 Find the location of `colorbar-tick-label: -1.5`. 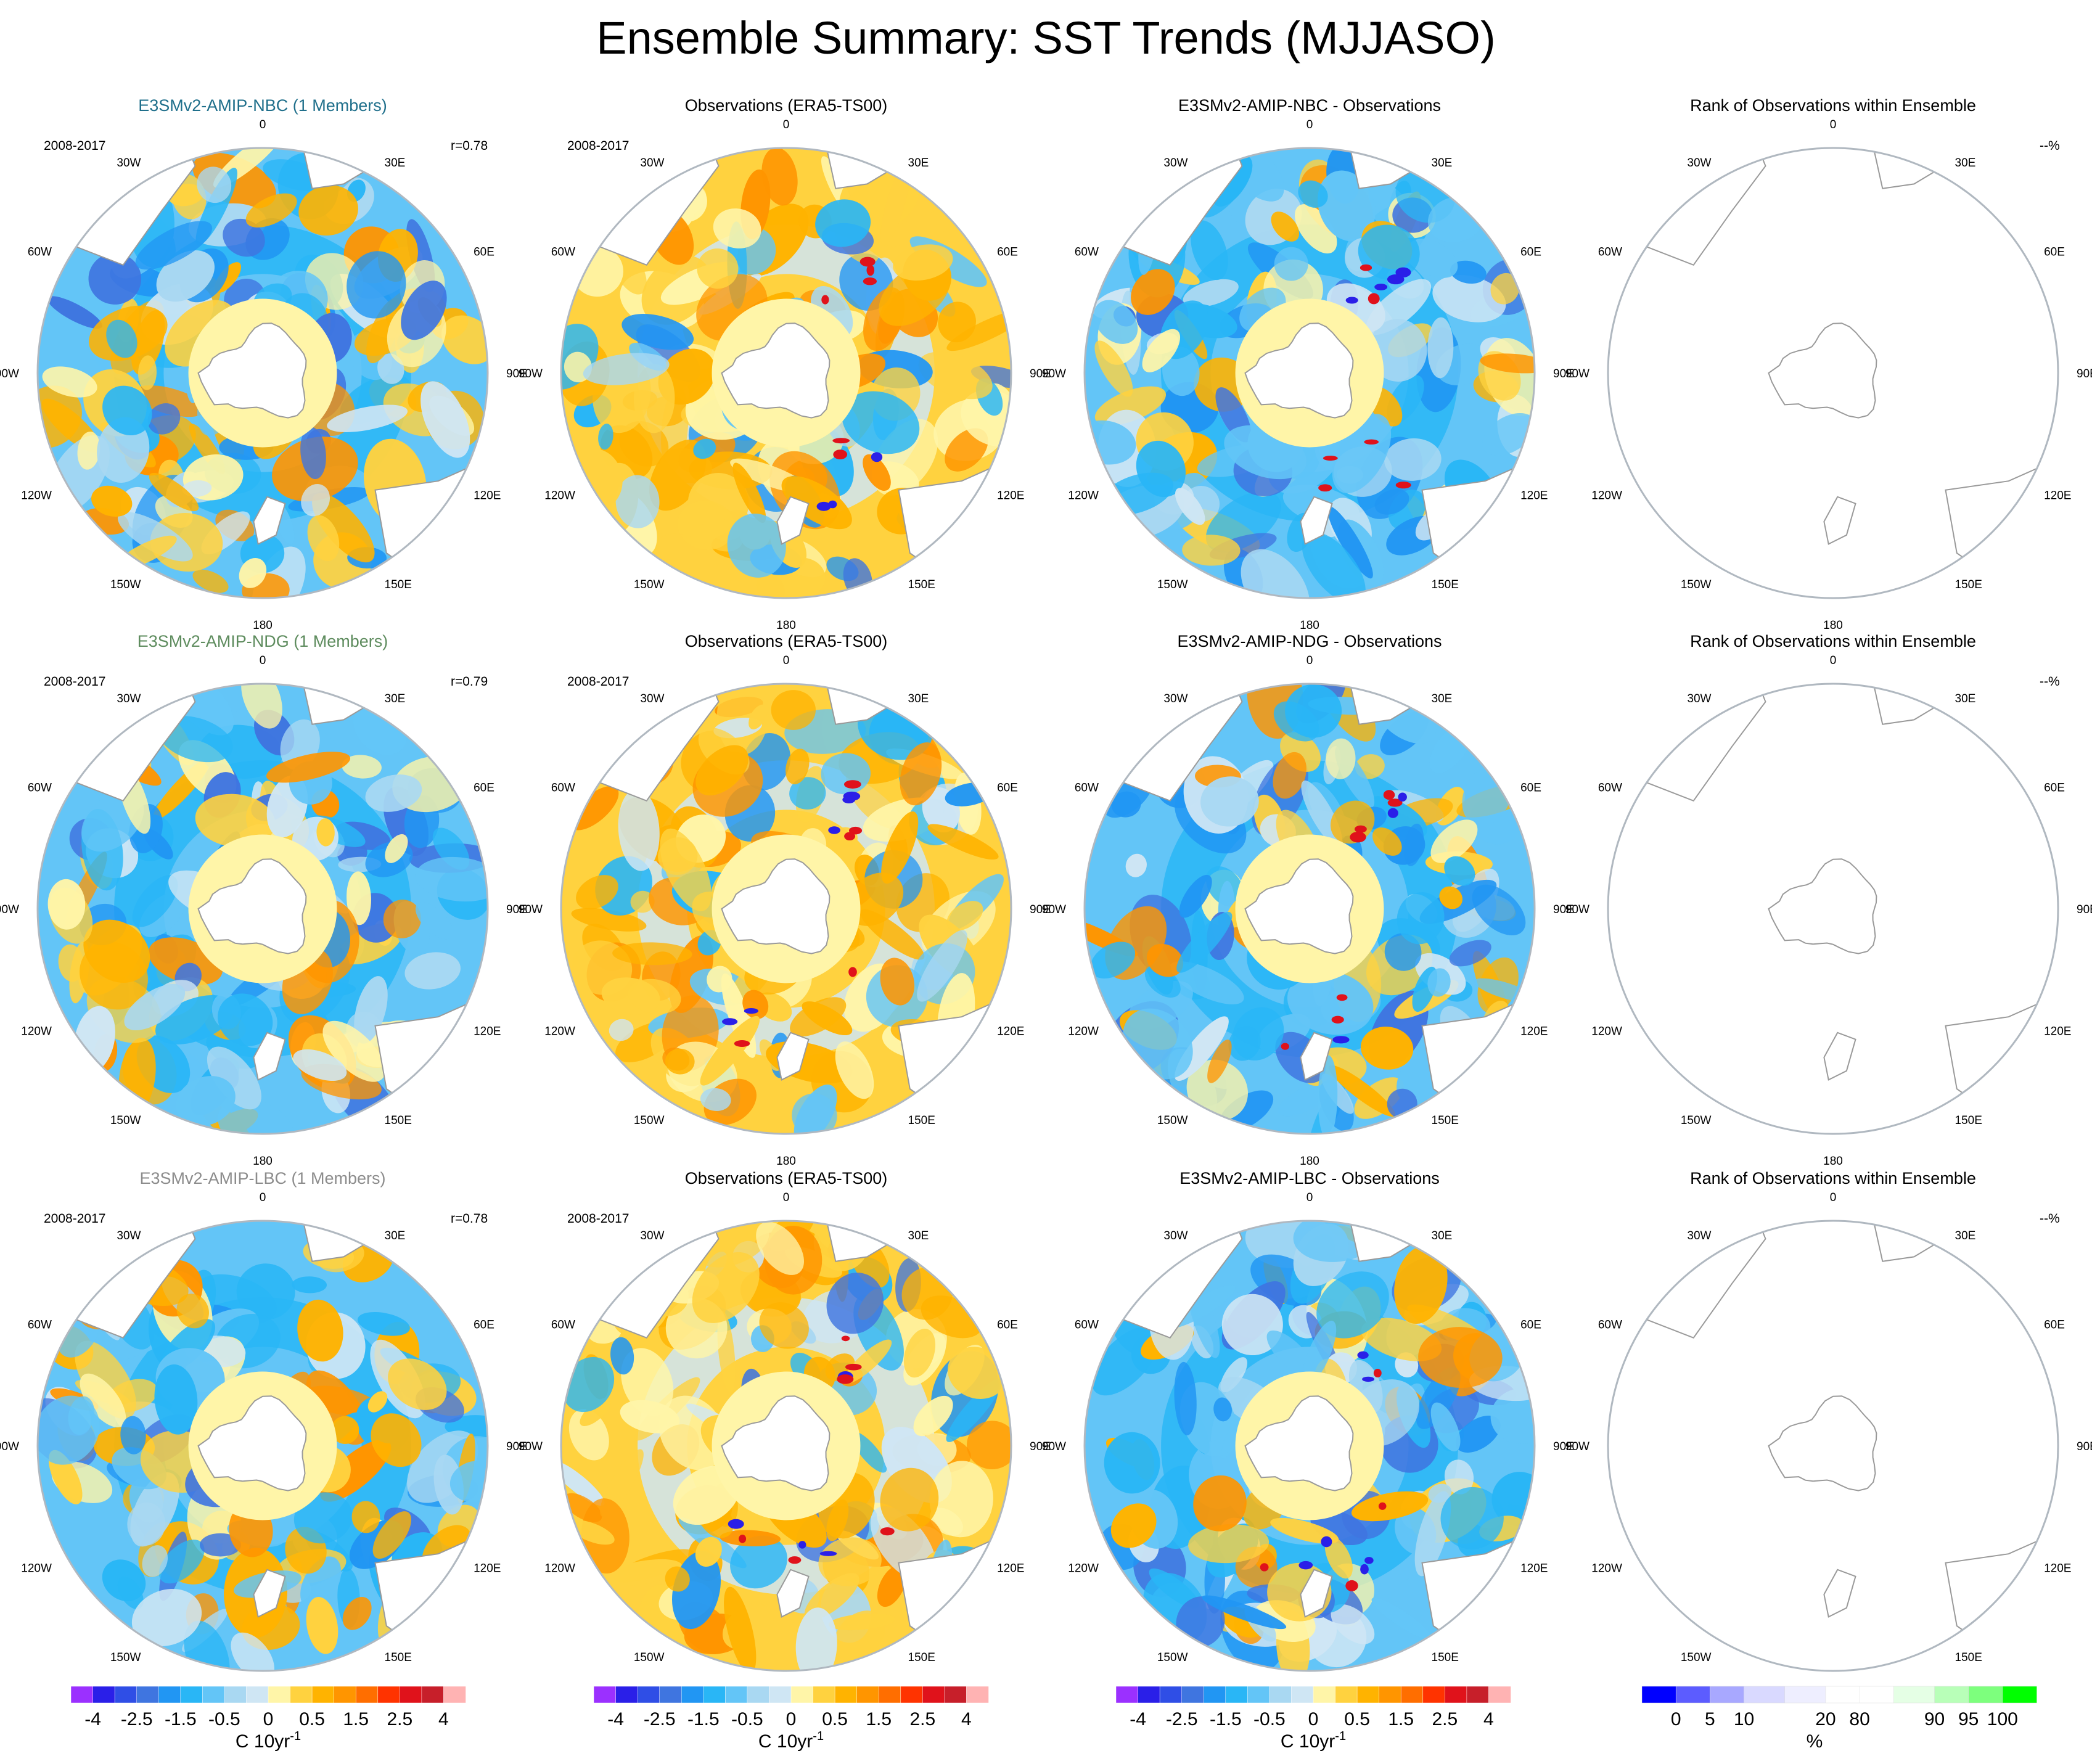

colorbar-tick-label: -1.5 is located at coordinates (704, 1719).